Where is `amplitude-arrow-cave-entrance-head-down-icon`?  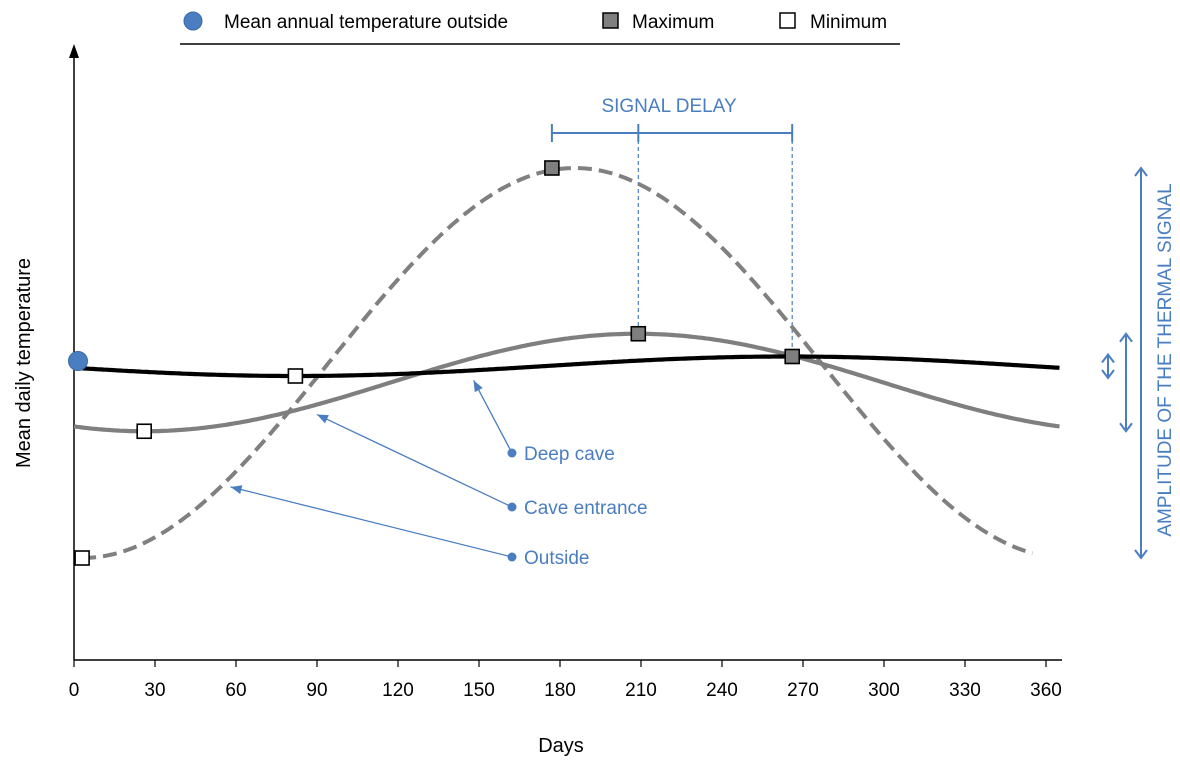 amplitude-arrow-cave-entrance-head-down-icon is located at coordinates (1126, 427).